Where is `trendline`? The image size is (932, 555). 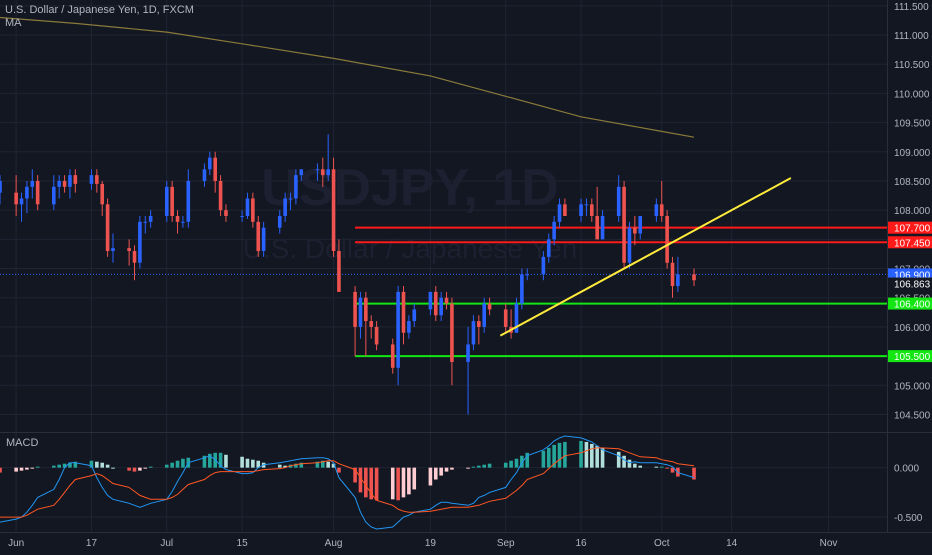
trendline is located at coordinates (645, 257).